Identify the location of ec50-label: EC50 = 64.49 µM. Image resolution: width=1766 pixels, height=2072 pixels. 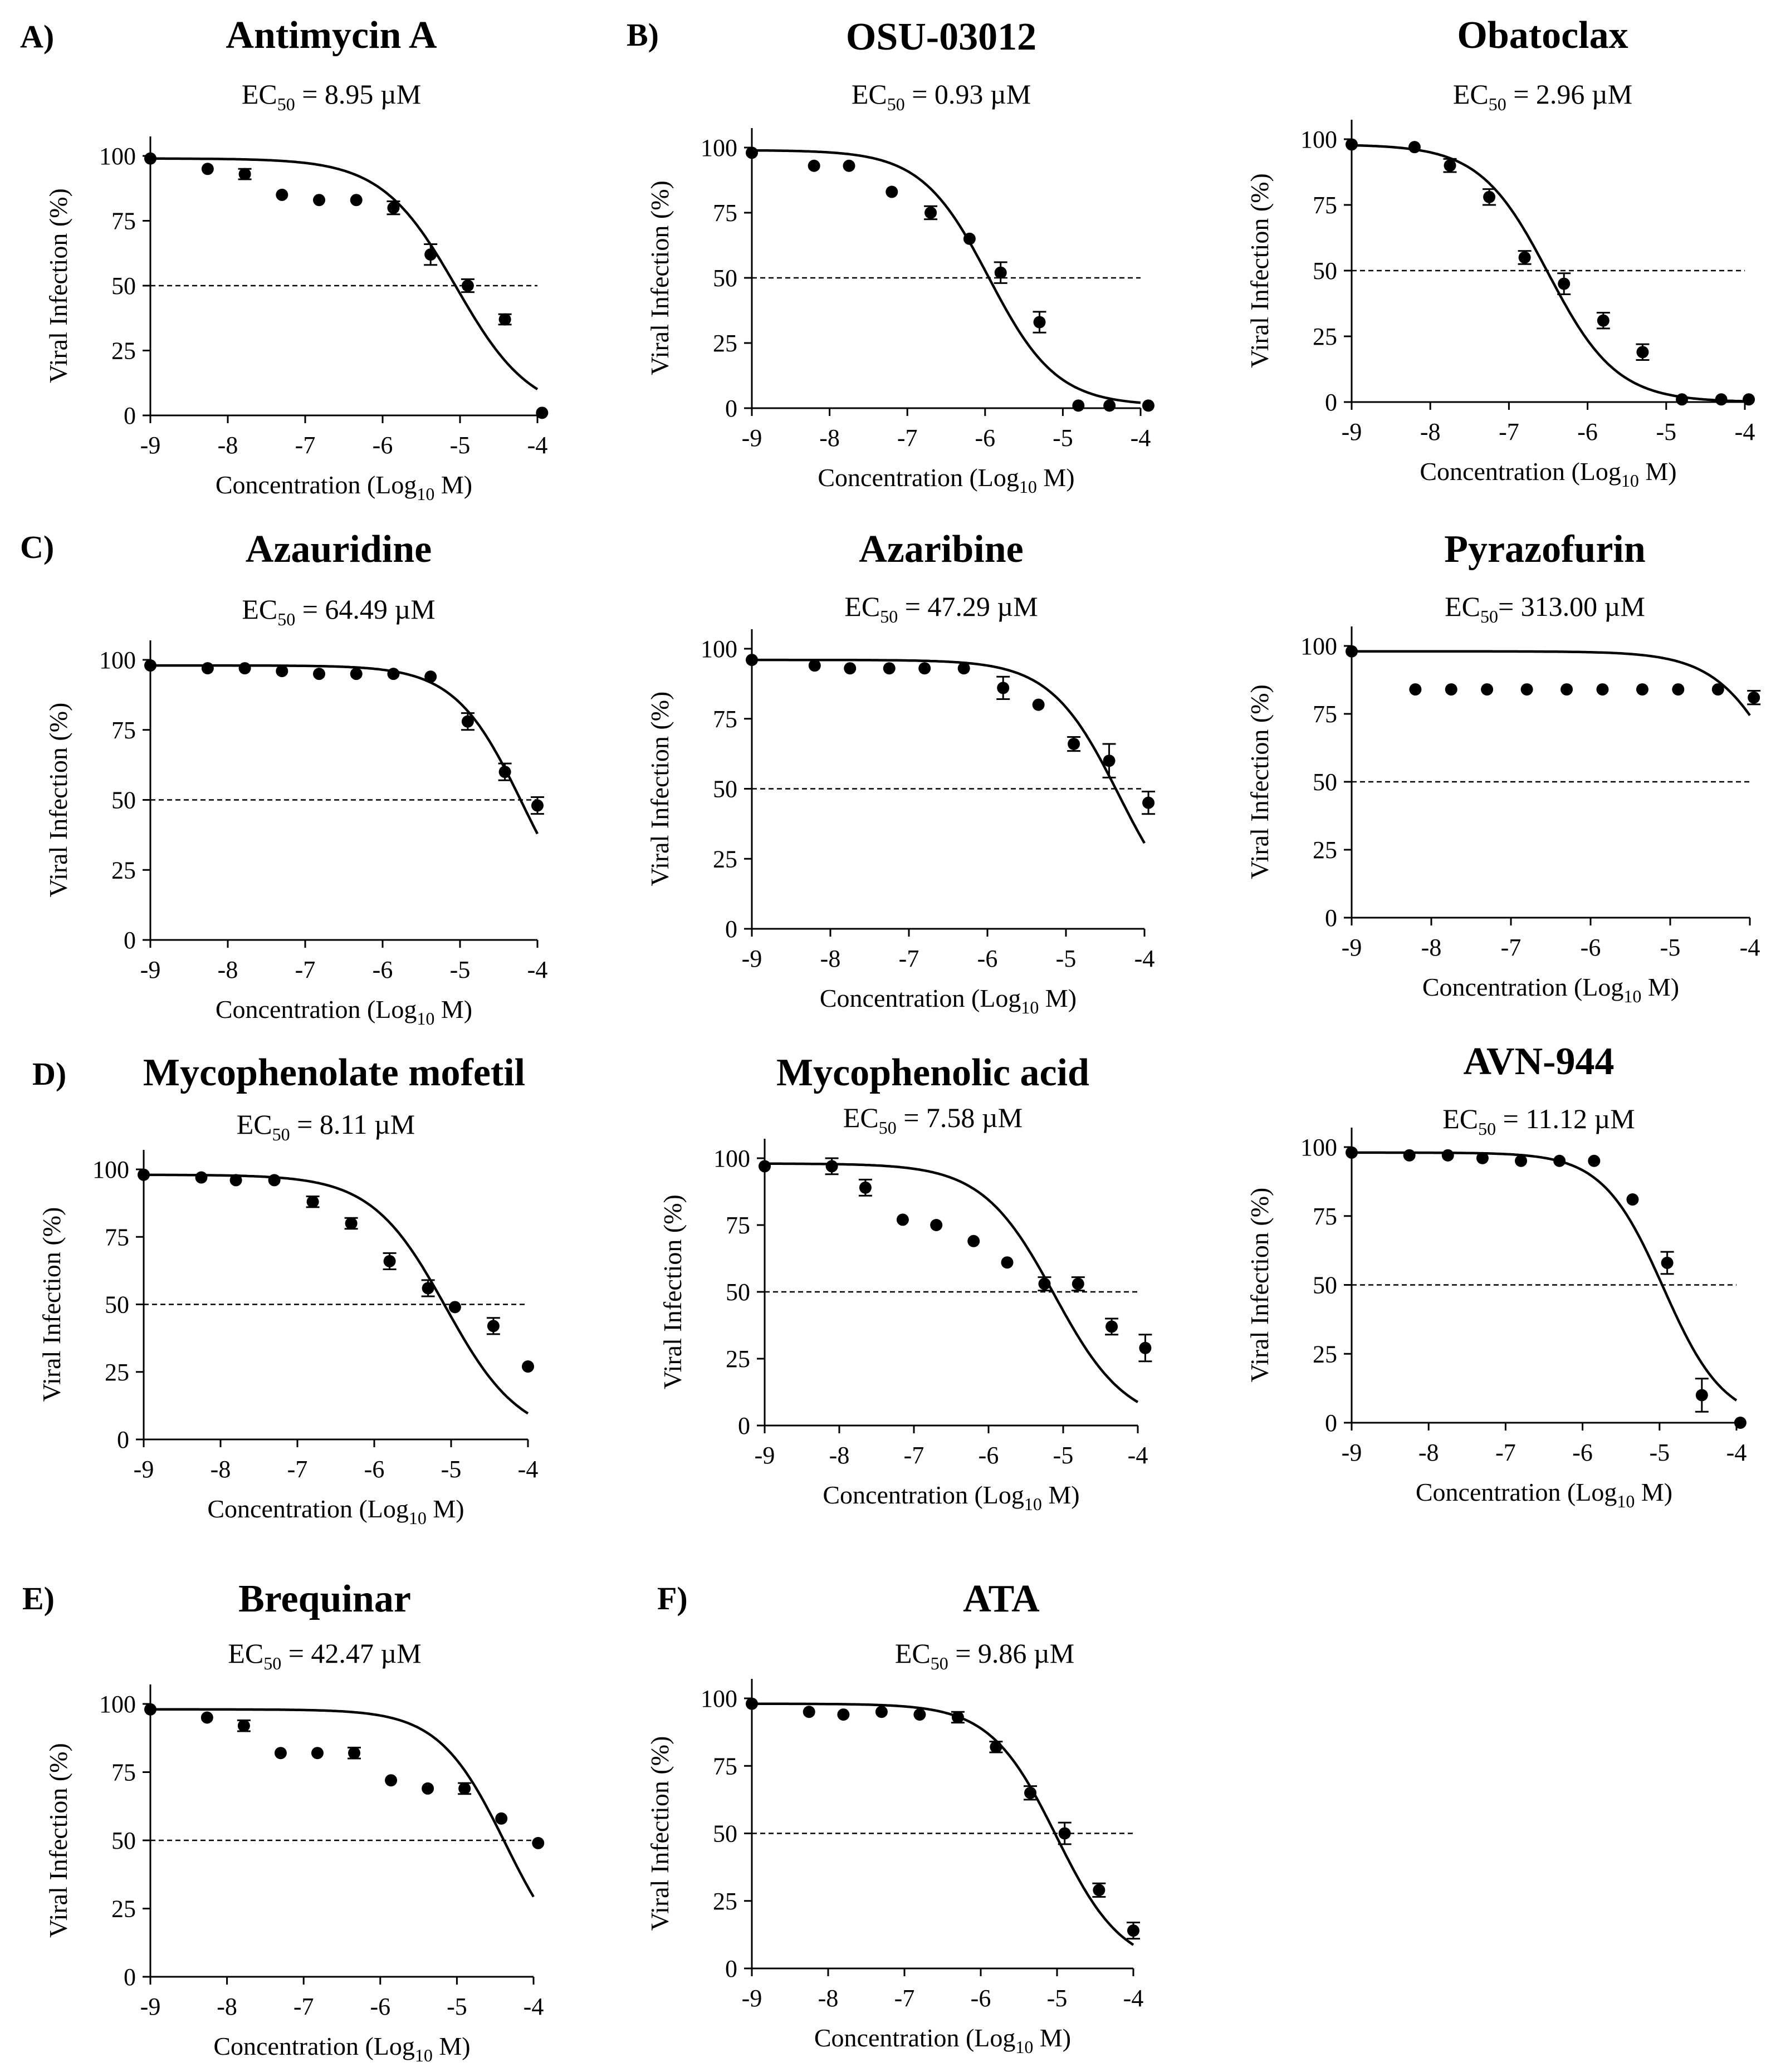
(338, 611).